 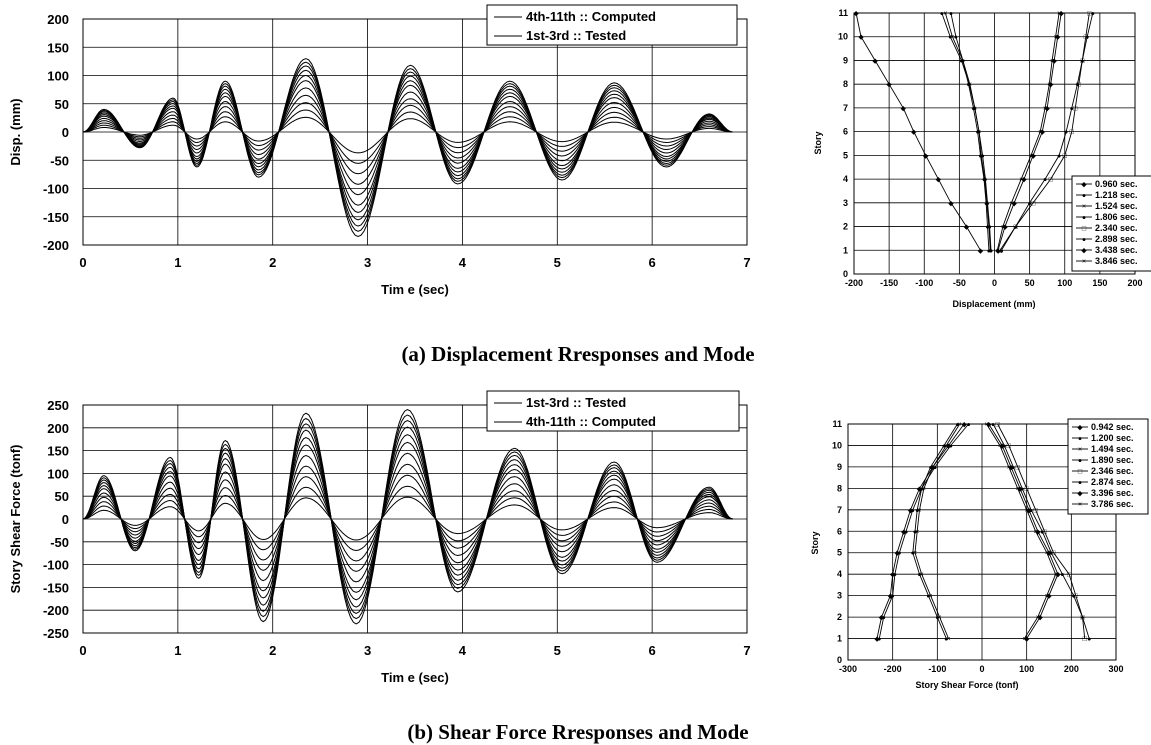 I want to click on y-tick-label: 0, so click(x=65, y=132).